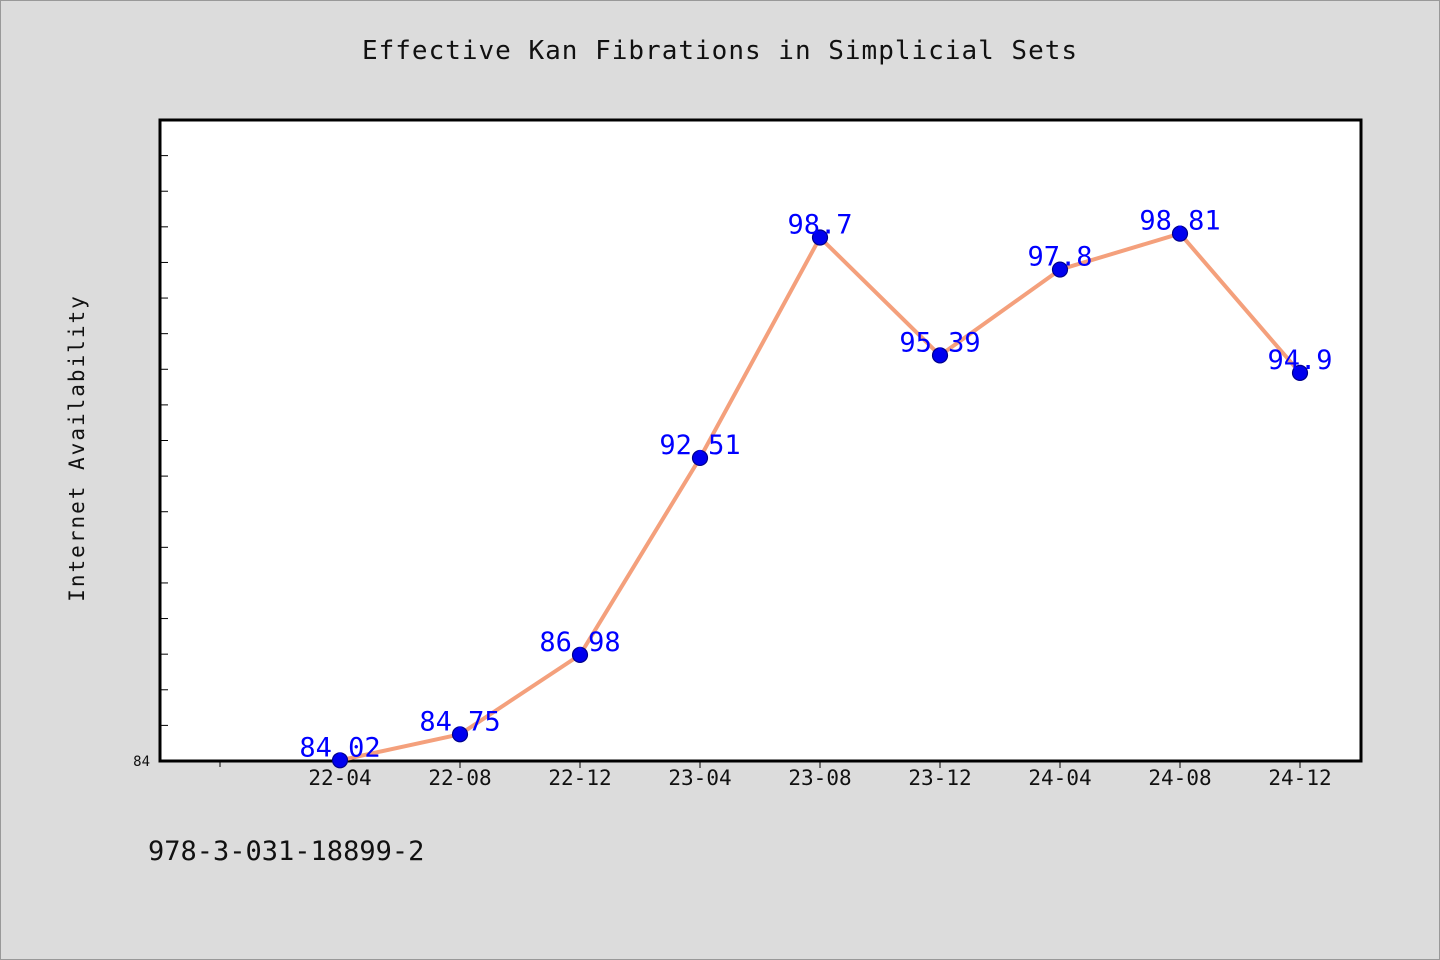 This screenshot has height=960, width=1440. Describe the element at coordinates (699, 778) in the screenshot. I see `x-tick-label: 23-04` at that location.